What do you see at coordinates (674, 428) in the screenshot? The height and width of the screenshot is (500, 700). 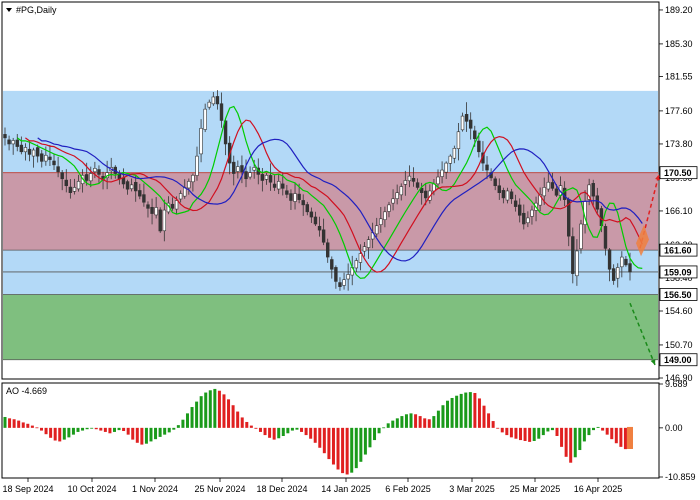 I see `ao-y-tick-label: 0.00` at bounding box center [674, 428].